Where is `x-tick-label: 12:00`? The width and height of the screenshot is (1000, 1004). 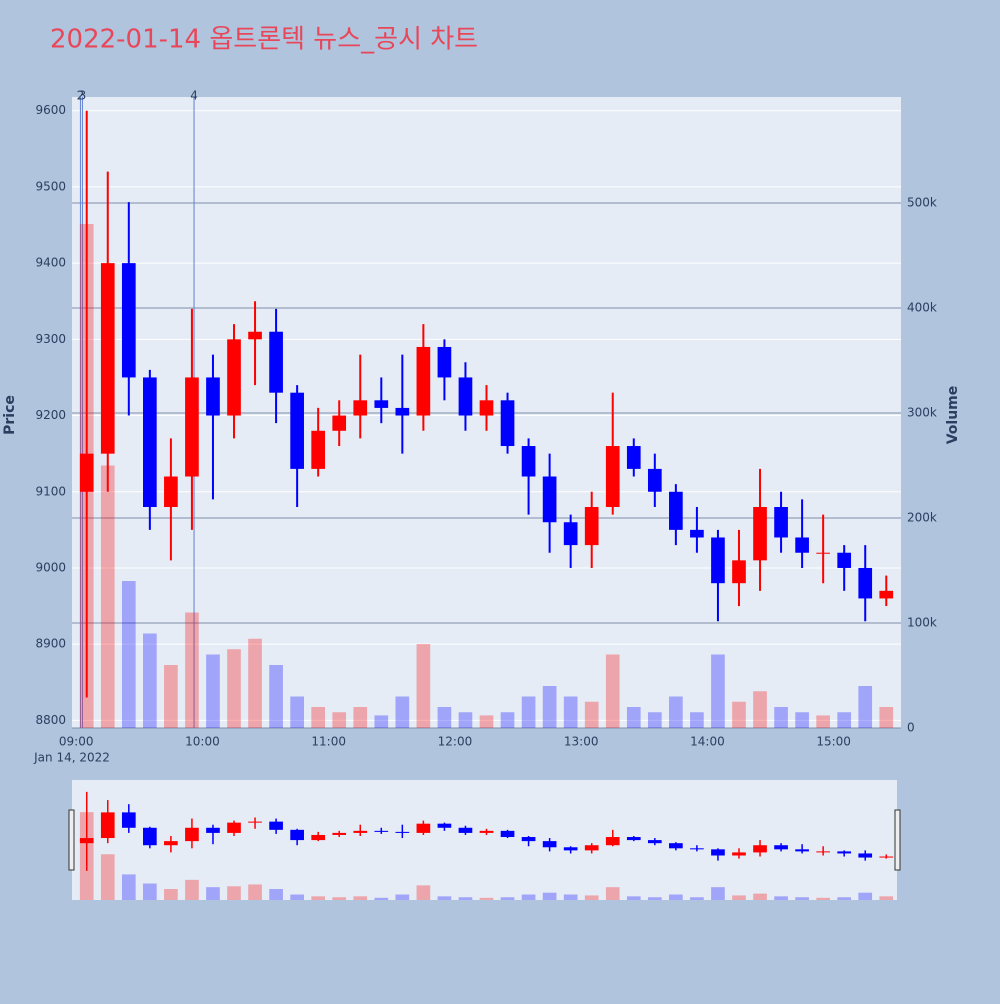
x-tick-label: 12:00 is located at coordinates (455, 742).